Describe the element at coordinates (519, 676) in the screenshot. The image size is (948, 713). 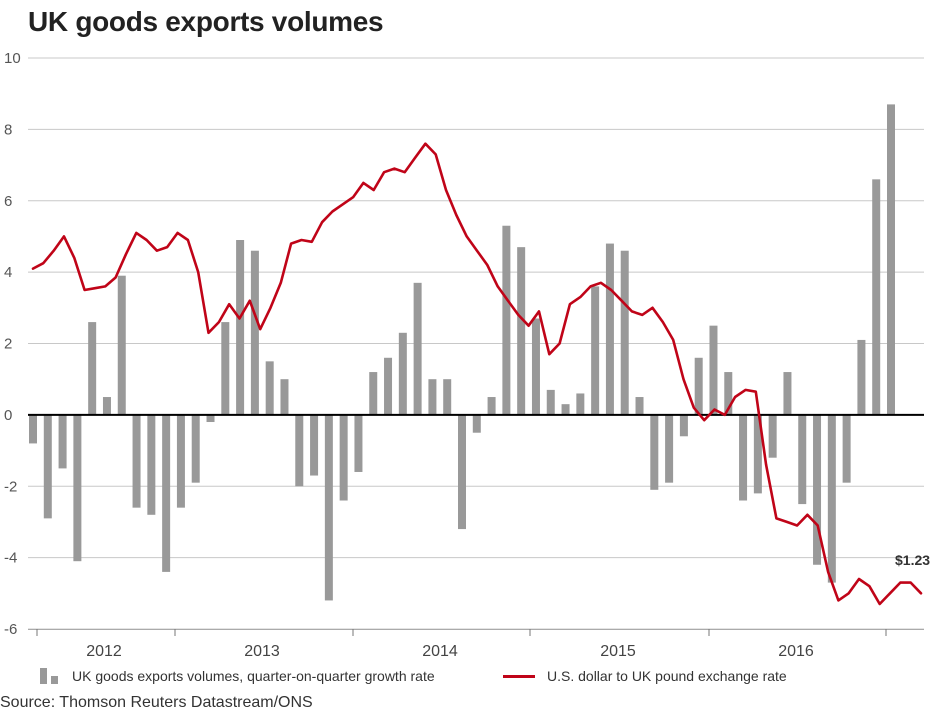
I see `legend-line-swatch-icon` at that location.